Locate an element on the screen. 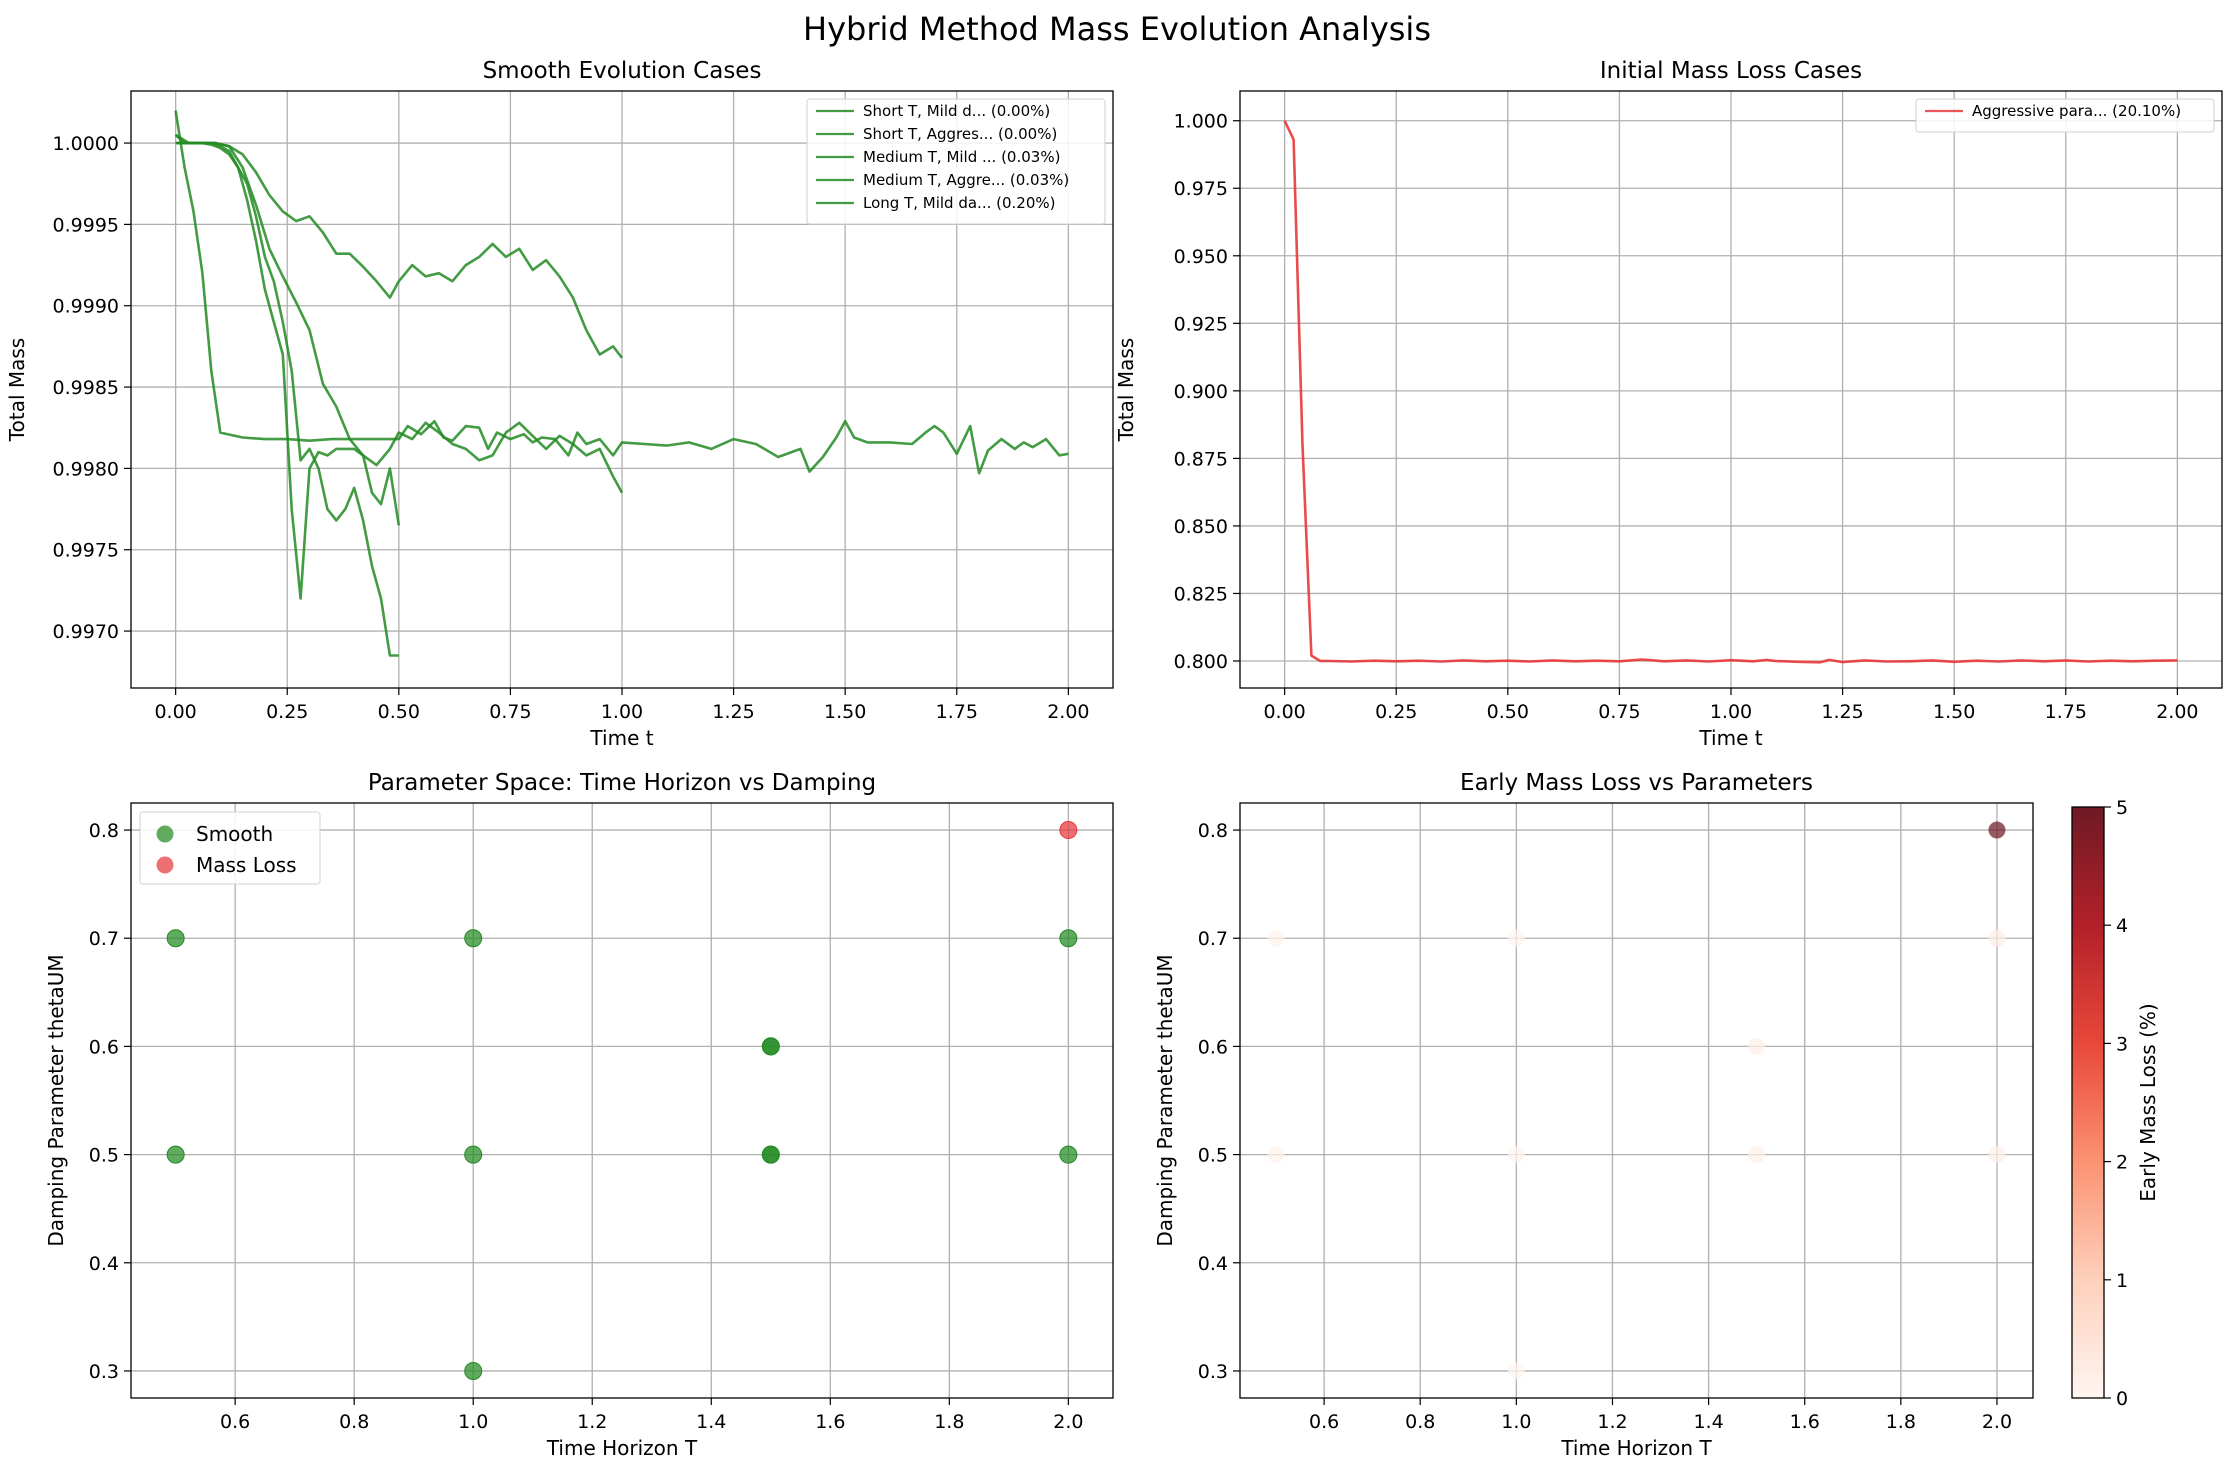 The width and height of the screenshot is (2234, 1475). x-axis-label: Time Horizon T is located at coordinates (622, 1448).